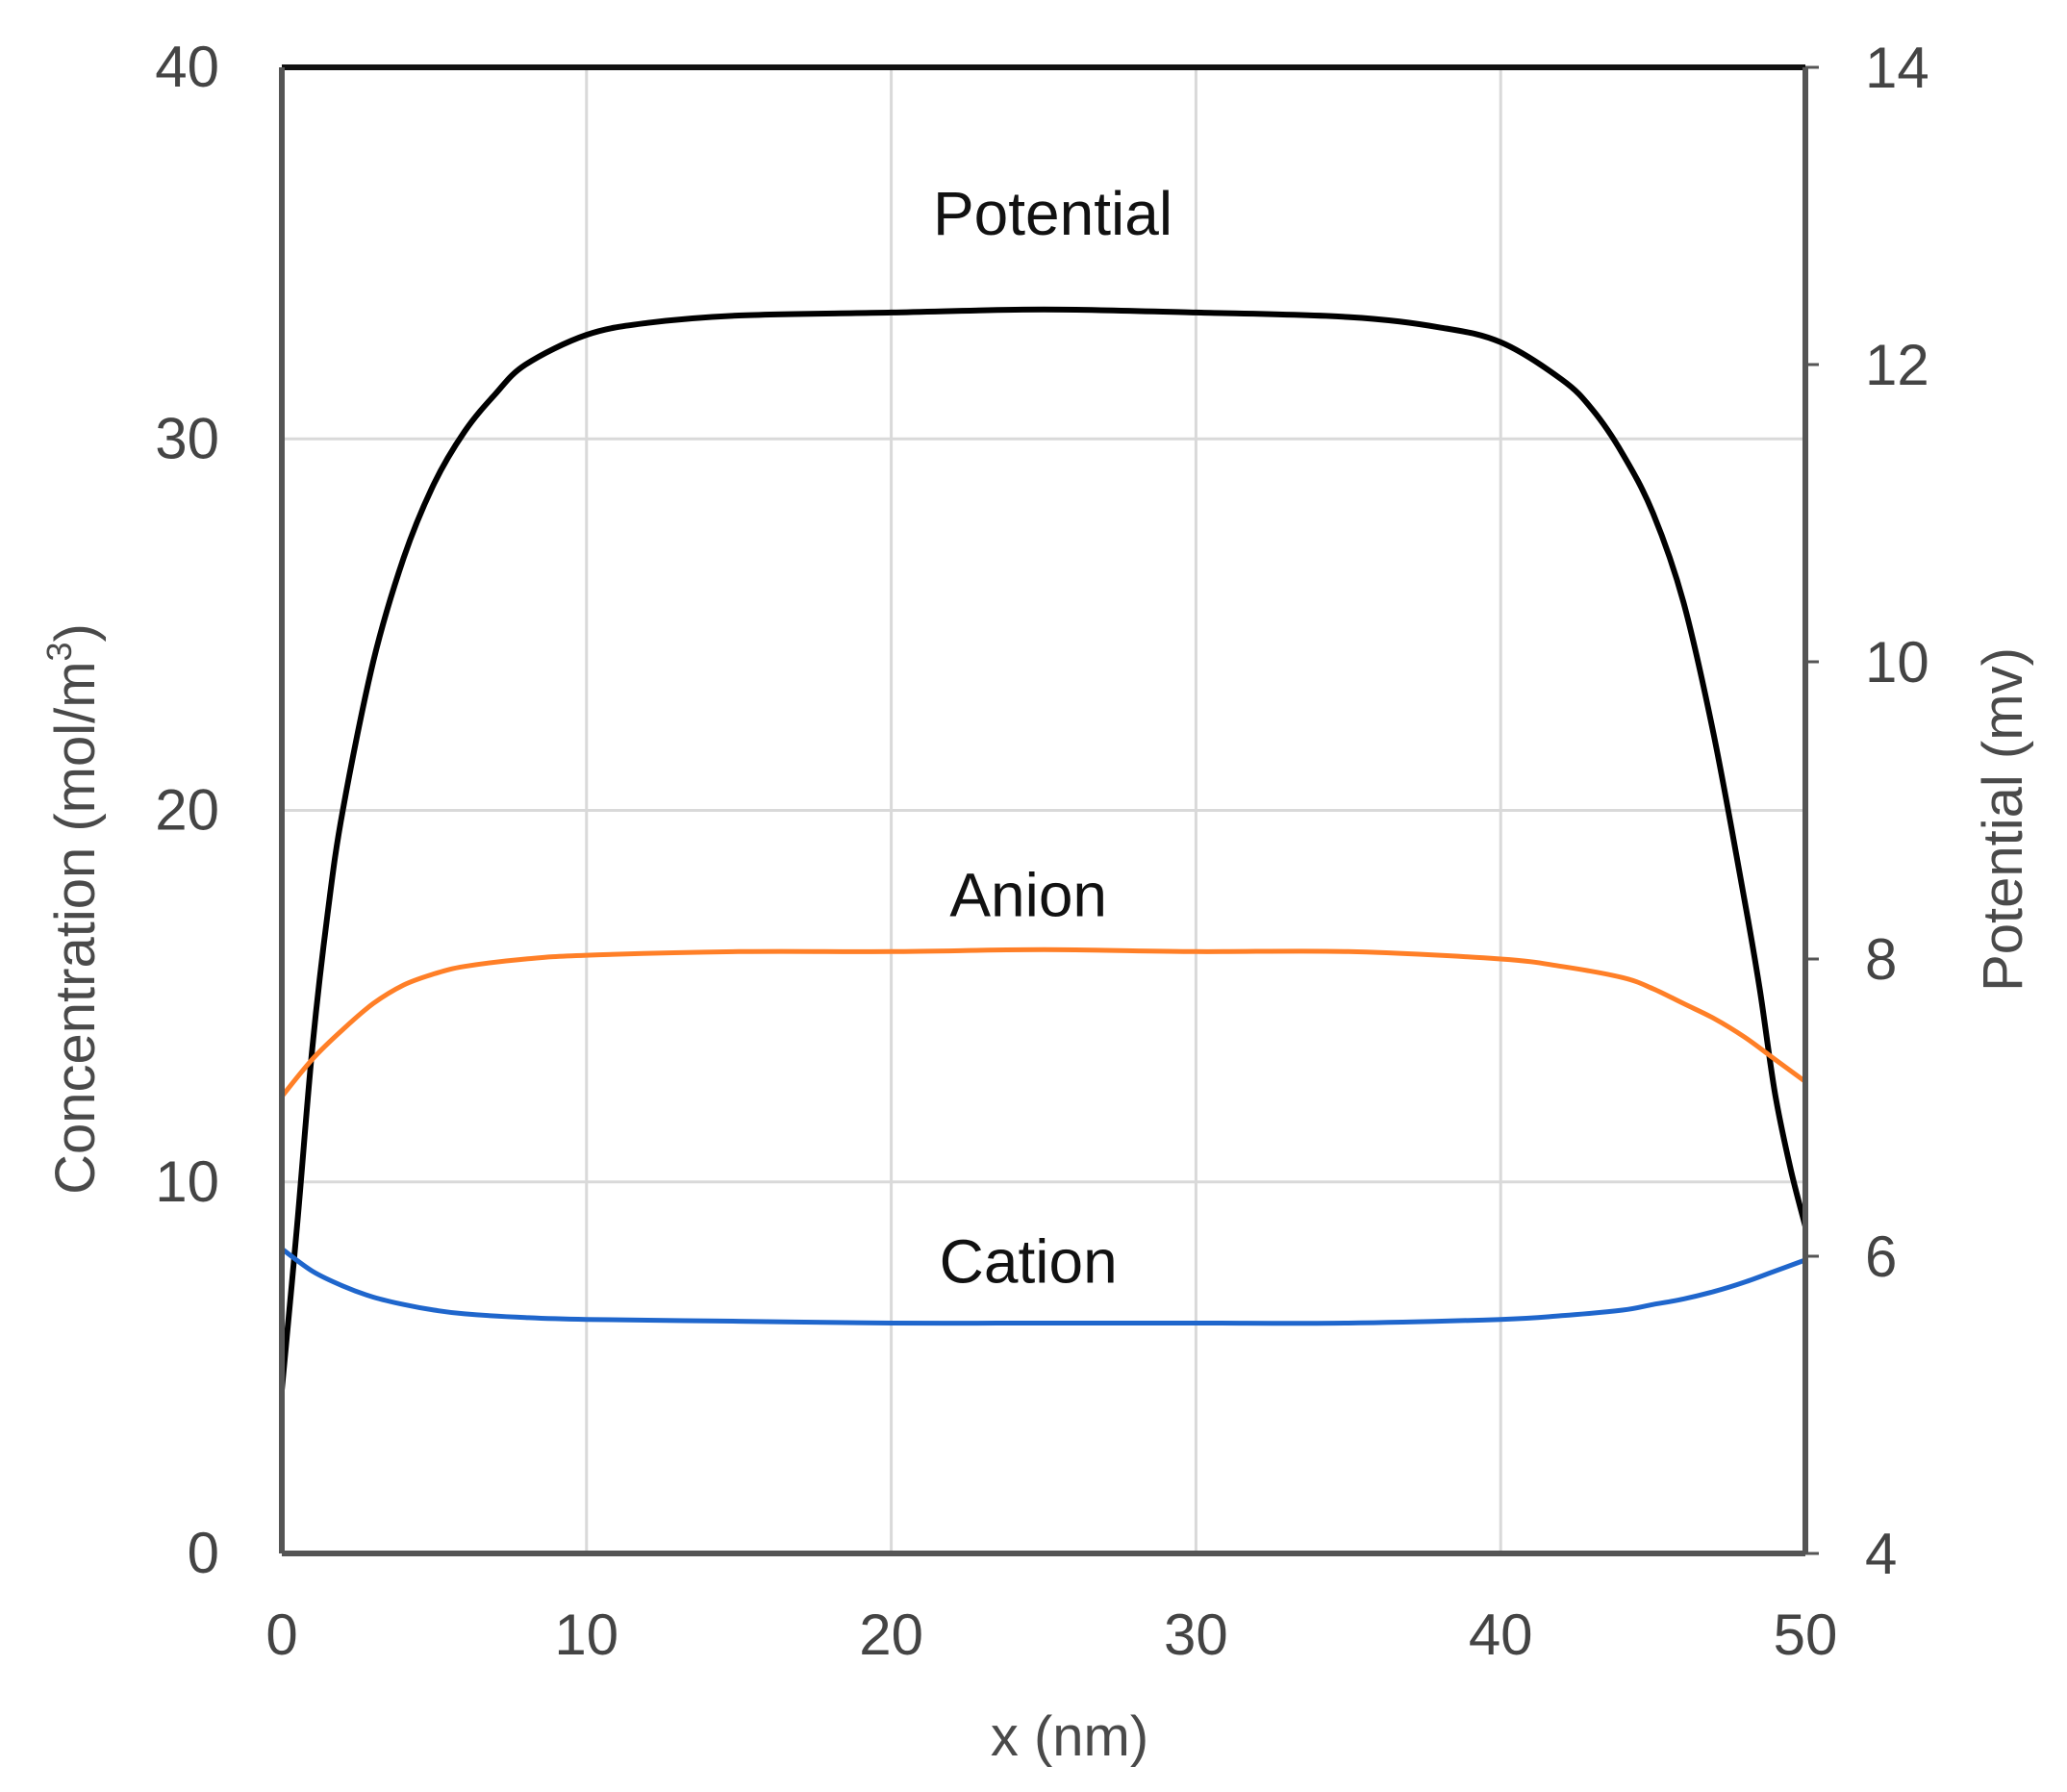 The height and width of the screenshot is (1792, 2067). What do you see at coordinates (59, 652) in the screenshot?
I see `y-axis-title-superscript: 3` at bounding box center [59, 652].